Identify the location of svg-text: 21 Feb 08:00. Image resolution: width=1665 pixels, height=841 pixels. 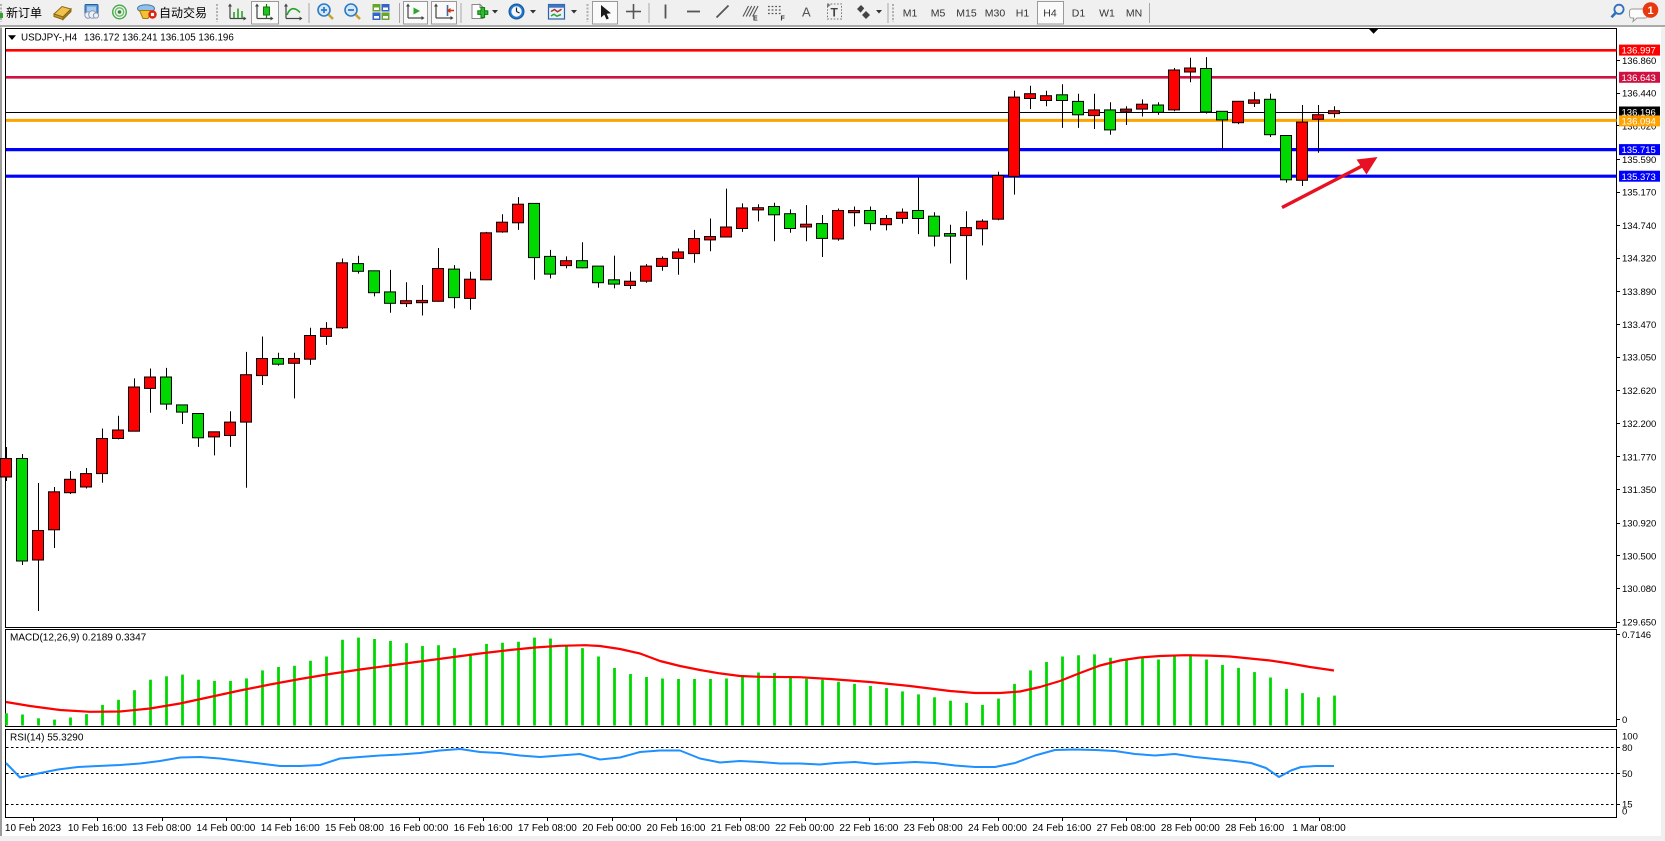
(740, 828).